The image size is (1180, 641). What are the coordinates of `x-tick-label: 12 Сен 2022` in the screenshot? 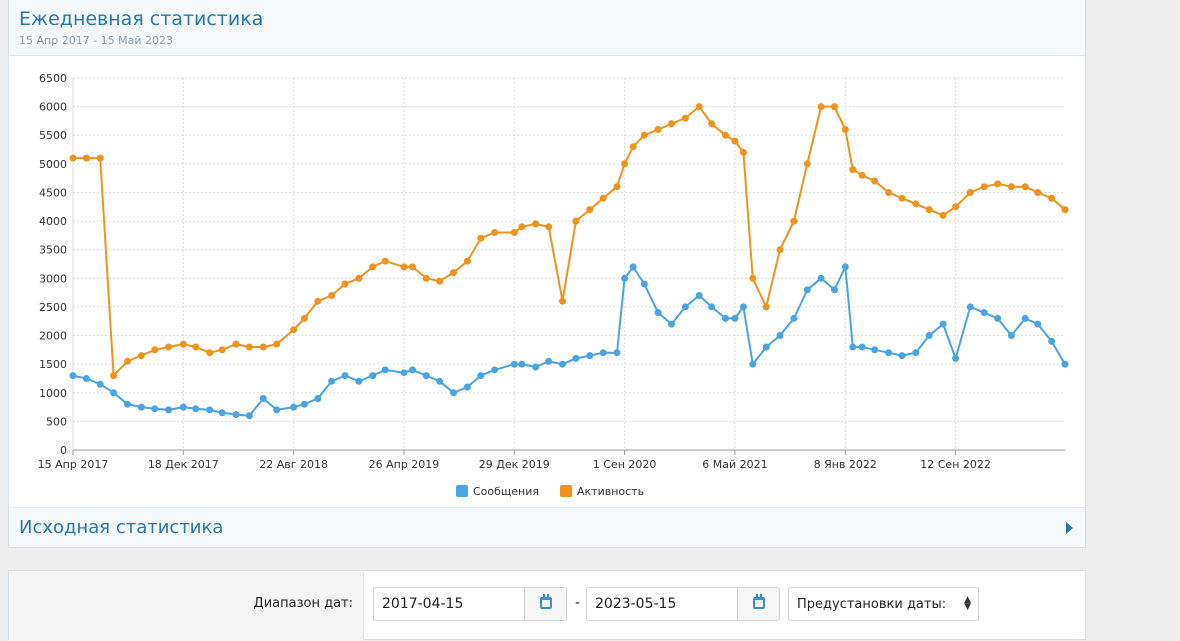 It's located at (955, 464).